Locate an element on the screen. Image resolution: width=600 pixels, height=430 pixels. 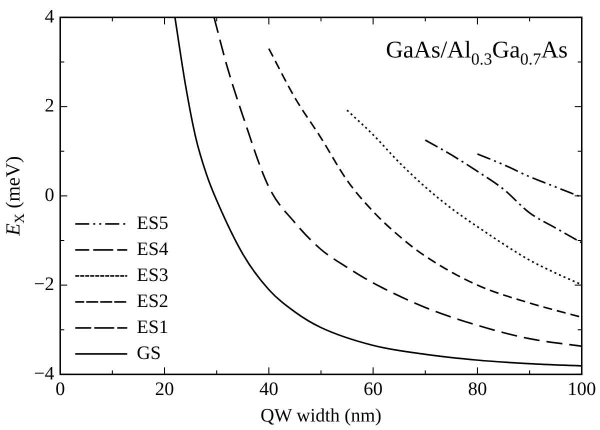
y-tick-label: 2 is located at coordinates (49, 106).